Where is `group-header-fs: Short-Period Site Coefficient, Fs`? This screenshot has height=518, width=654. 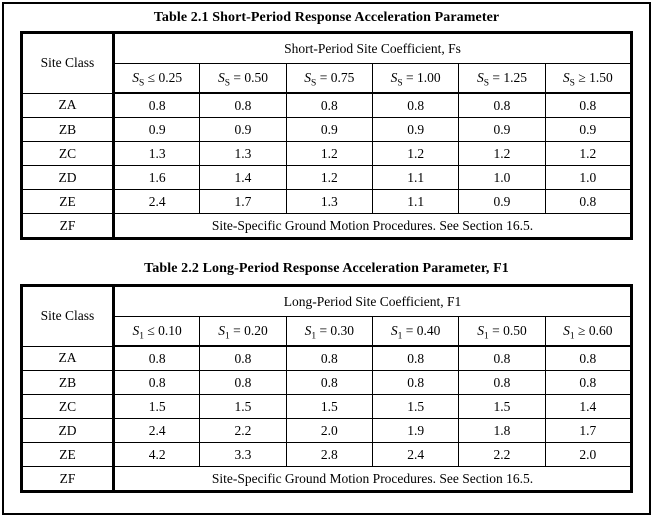
group-header-fs: Short-Period Site Coefficient, Fs is located at coordinates (372, 48).